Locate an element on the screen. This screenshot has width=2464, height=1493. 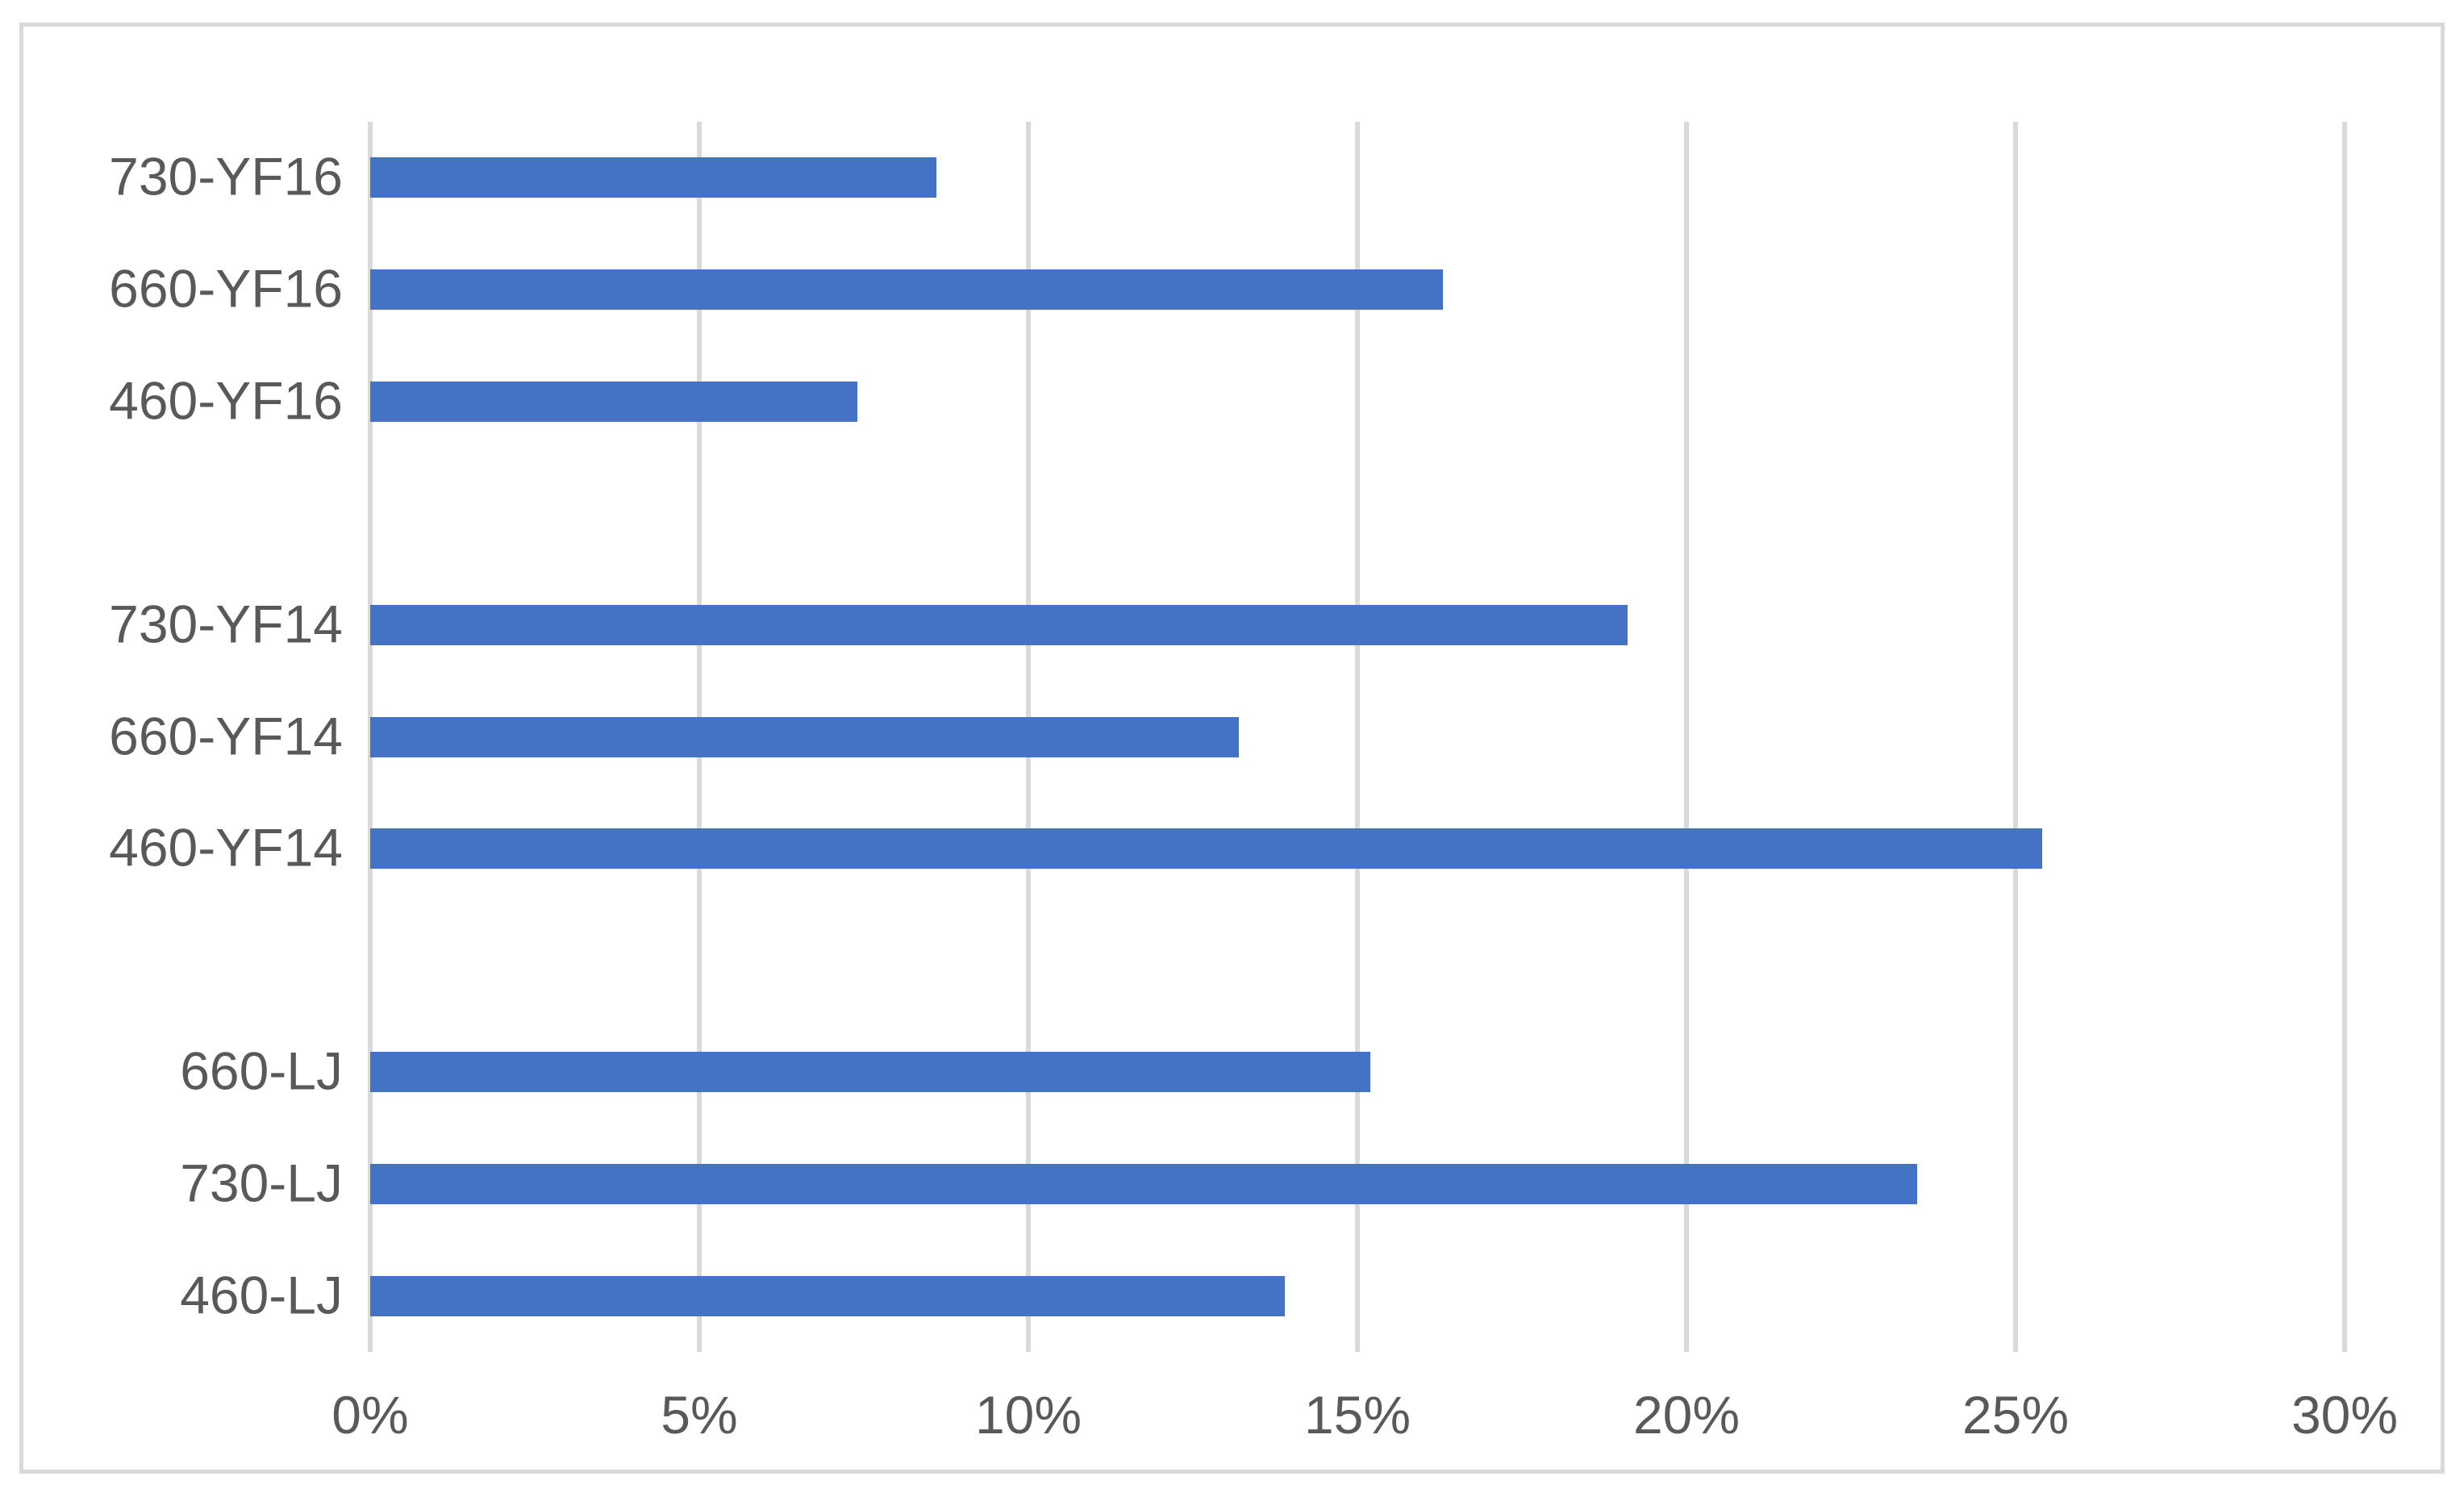
x-axis: 0% 5% 10% 15% 20% 25% 30% is located at coordinates (1364, 1423).